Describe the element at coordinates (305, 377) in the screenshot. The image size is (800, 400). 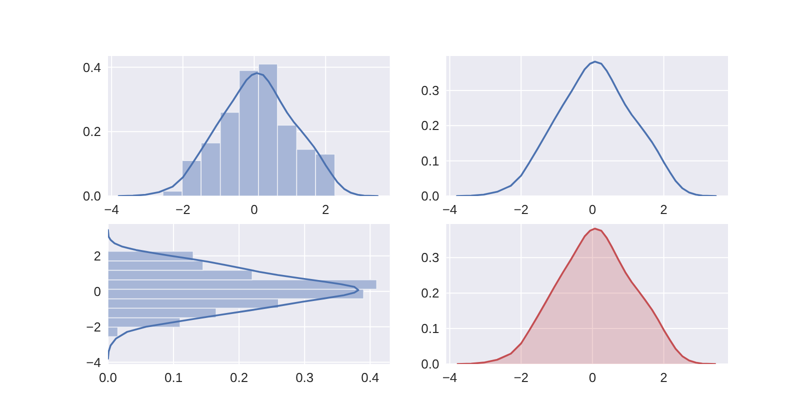
I see `x-tick-label: 0.3` at that location.